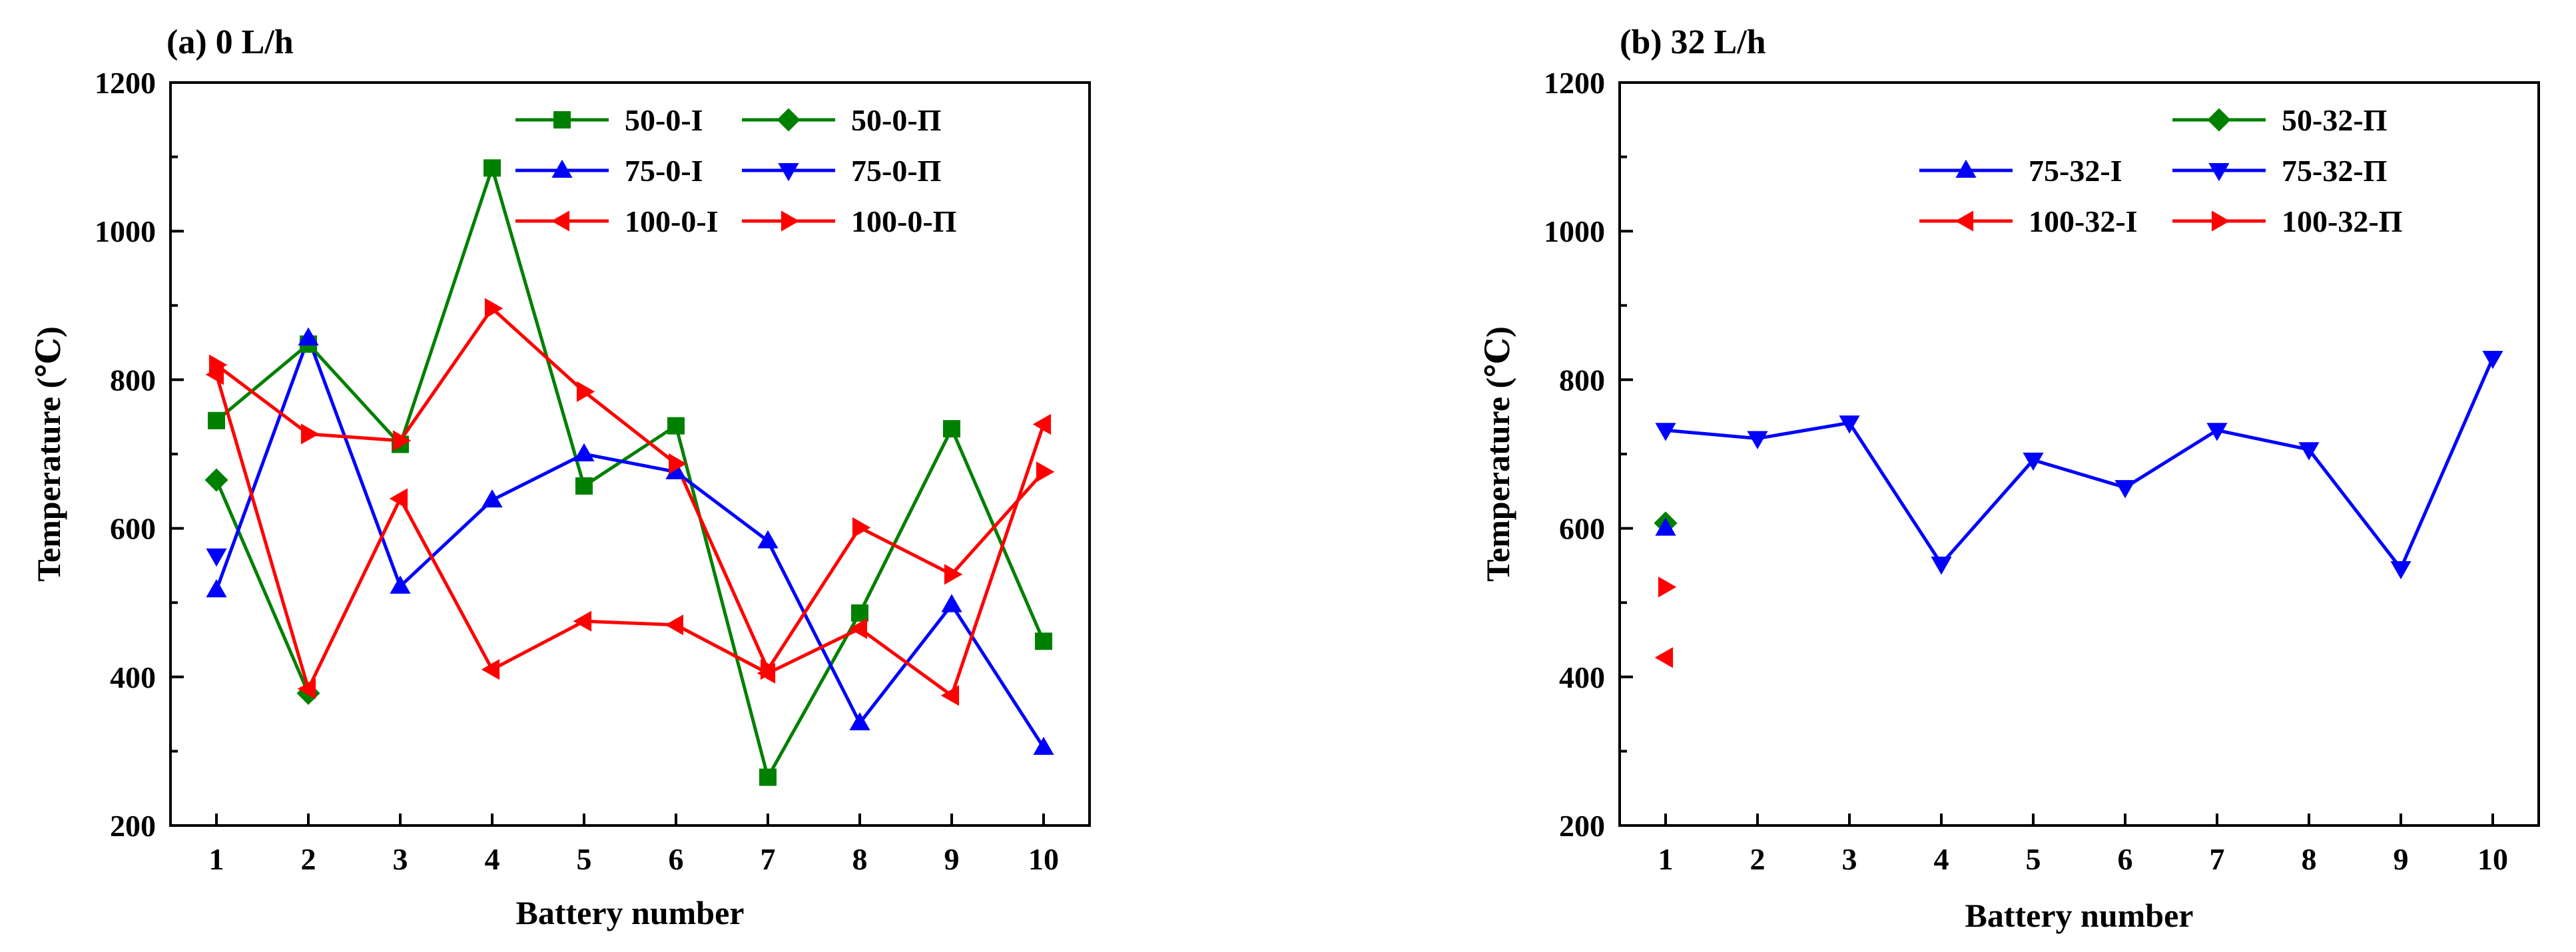 The image size is (2576, 952). Describe the element at coordinates (896, 120) in the screenshot. I see `legend-label: 50-0-Π` at that location.